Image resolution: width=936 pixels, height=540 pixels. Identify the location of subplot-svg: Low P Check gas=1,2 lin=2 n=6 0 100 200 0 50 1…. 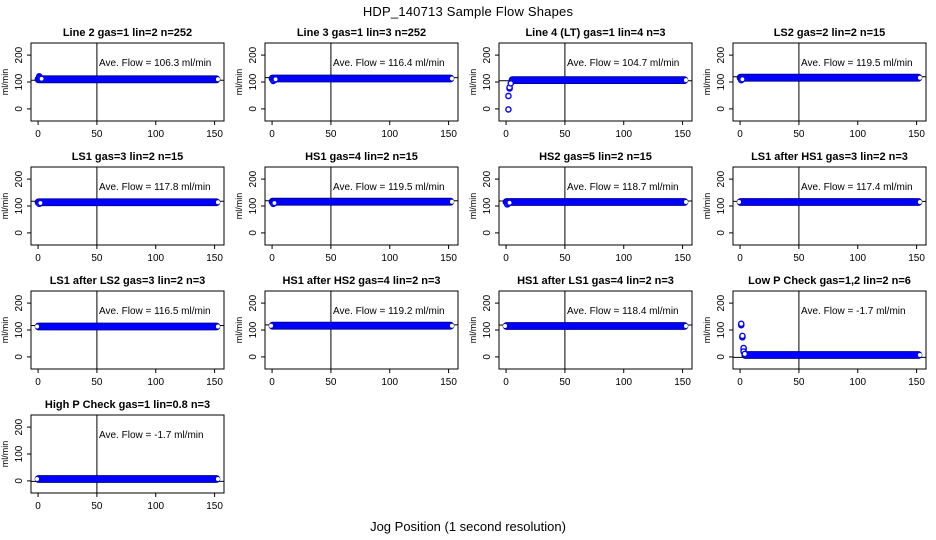
(814, 331).